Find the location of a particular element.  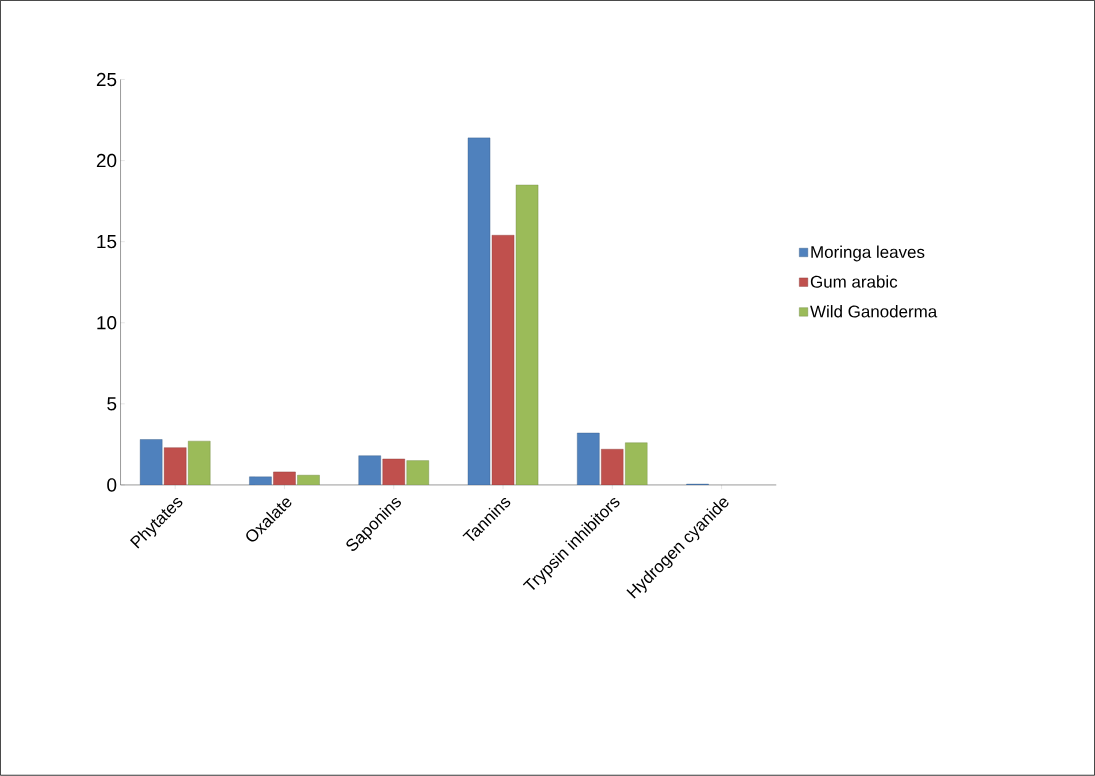

legend-label: Wild Ganoderma is located at coordinates (874, 311).